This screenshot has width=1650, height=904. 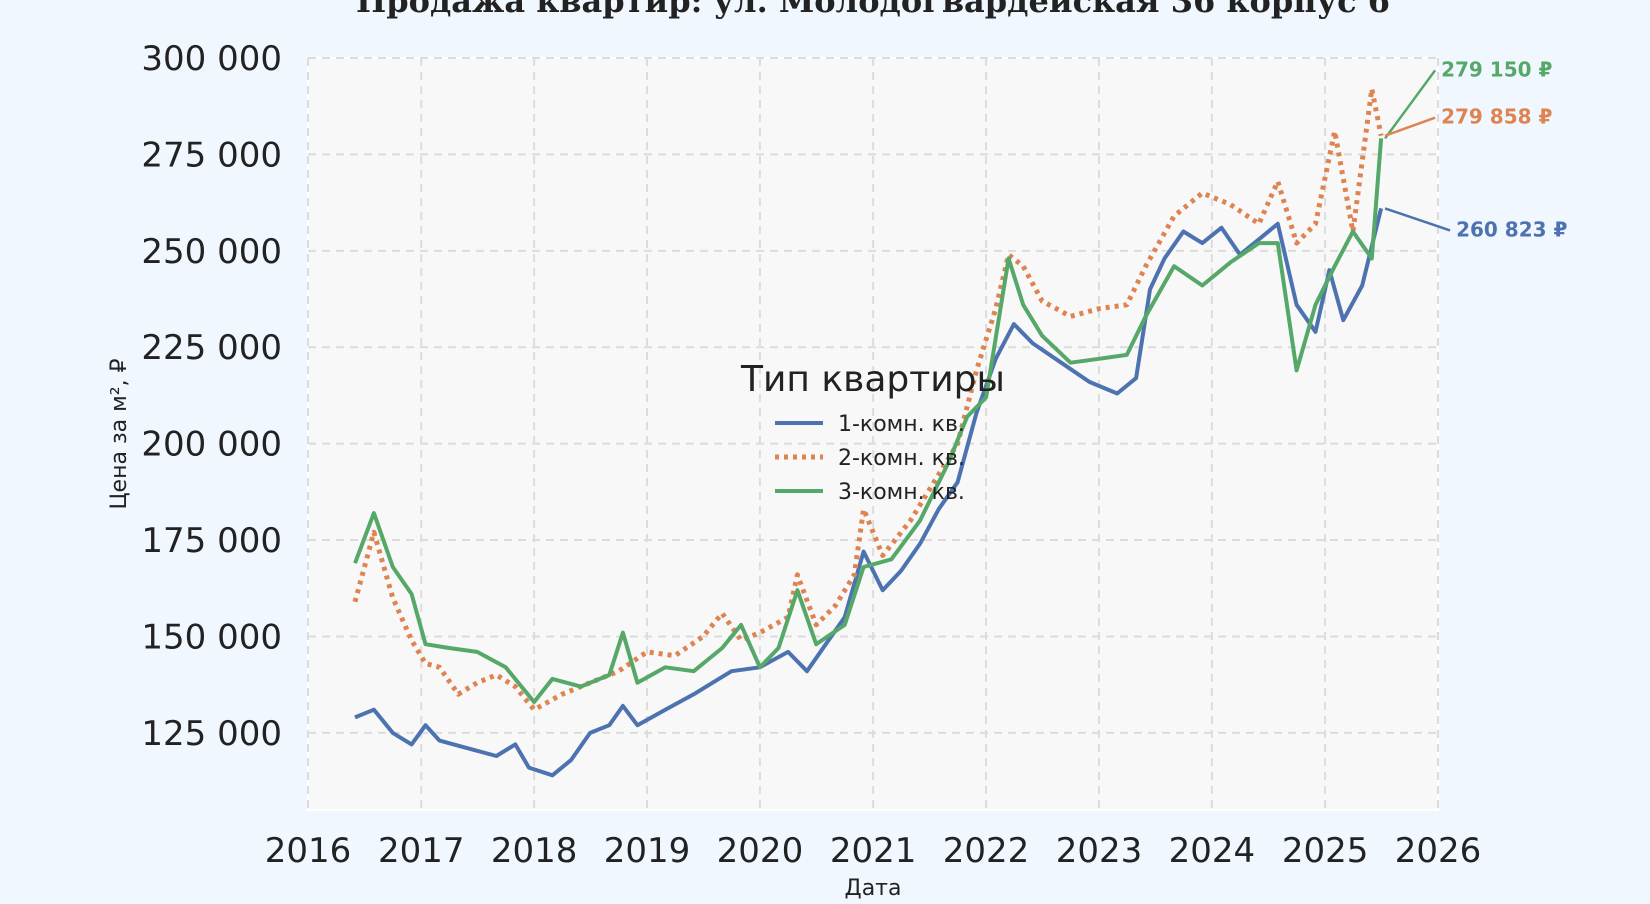 What do you see at coordinates (308, 851) in the screenshot?
I see `x-tick-label: 2016` at bounding box center [308, 851].